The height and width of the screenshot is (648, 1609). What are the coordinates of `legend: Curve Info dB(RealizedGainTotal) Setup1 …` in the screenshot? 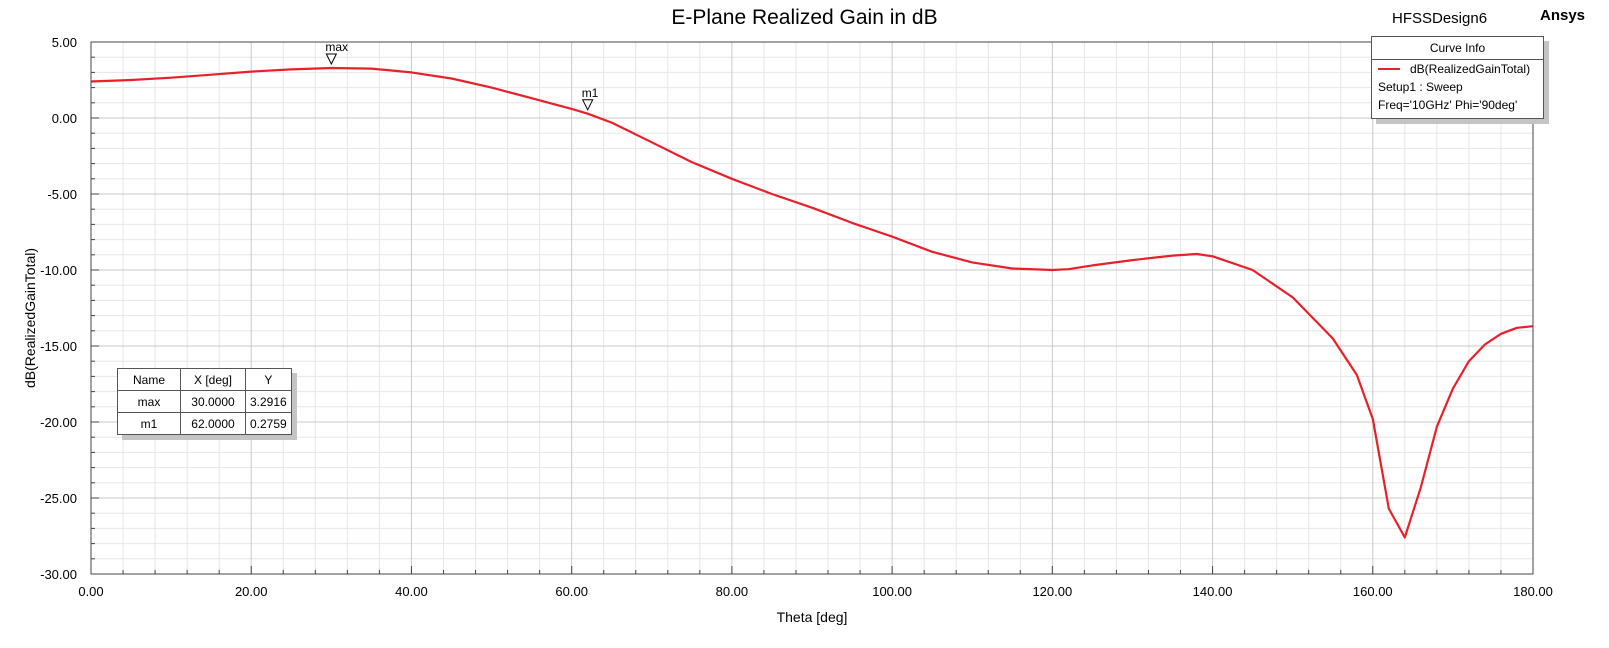 It's located at (1457, 77).